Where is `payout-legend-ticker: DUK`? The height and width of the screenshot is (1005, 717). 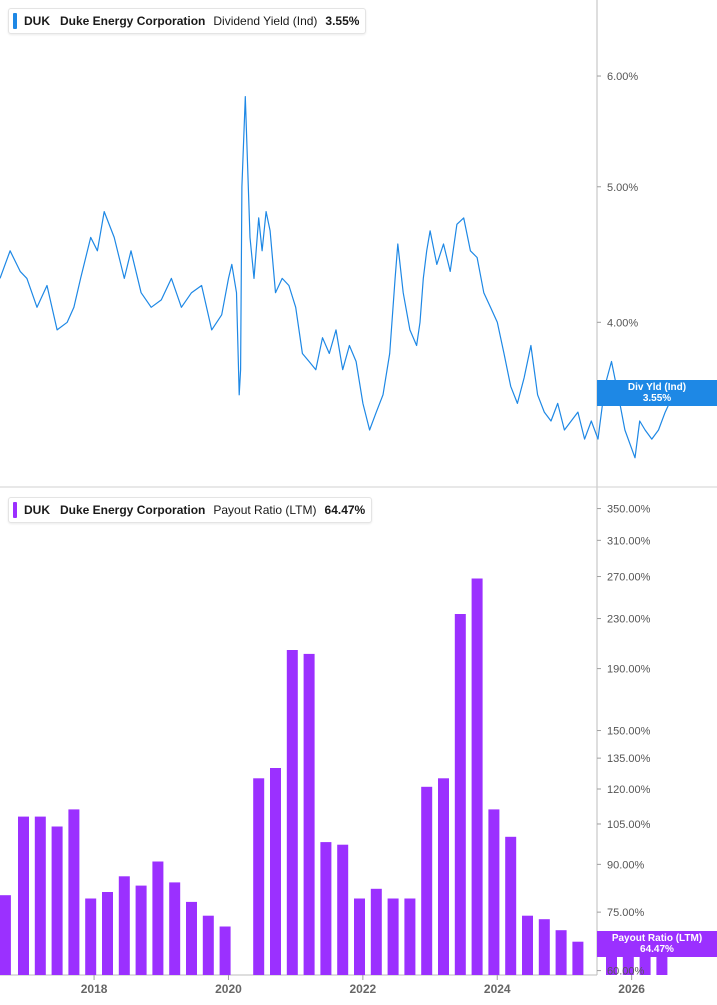 payout-legend-ticker: DUK is located at coordinates (37, 510).